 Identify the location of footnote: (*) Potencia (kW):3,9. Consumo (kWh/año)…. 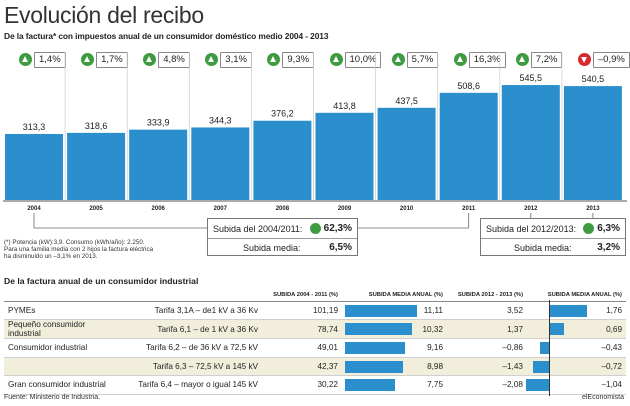
(78, 250).